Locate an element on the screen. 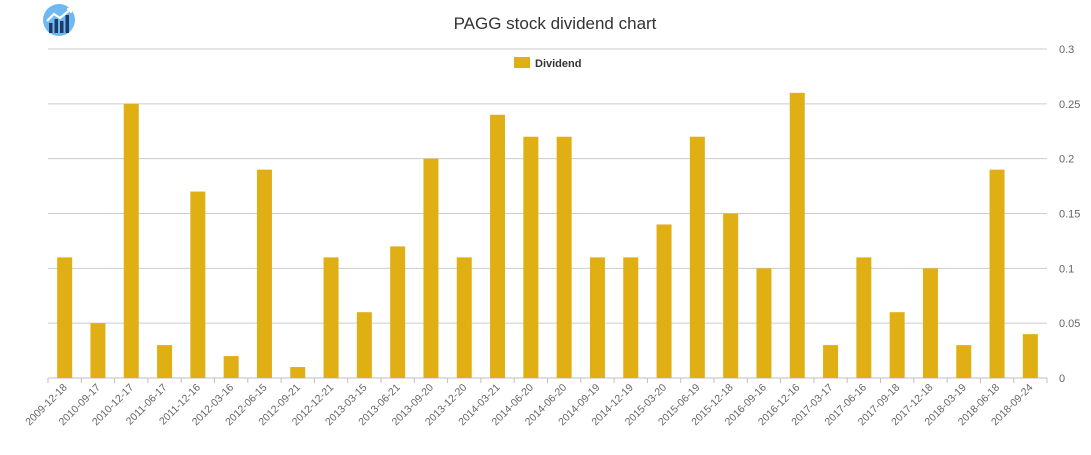  y-tick-label: 0 is located at coordinates (1062, 379).